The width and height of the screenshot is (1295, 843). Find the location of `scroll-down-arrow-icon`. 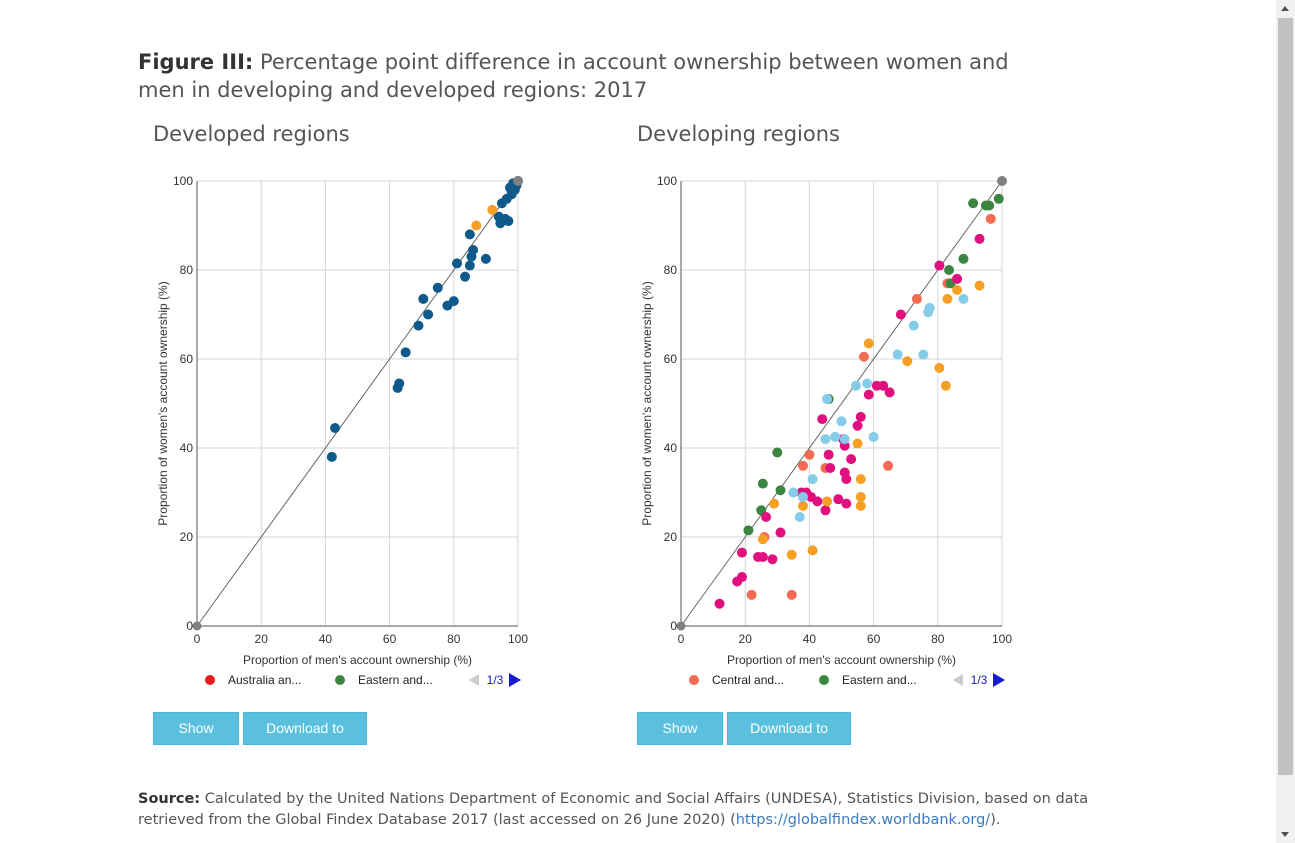

scroll-down-arrow-icon is located at coordinates (1285, 834).